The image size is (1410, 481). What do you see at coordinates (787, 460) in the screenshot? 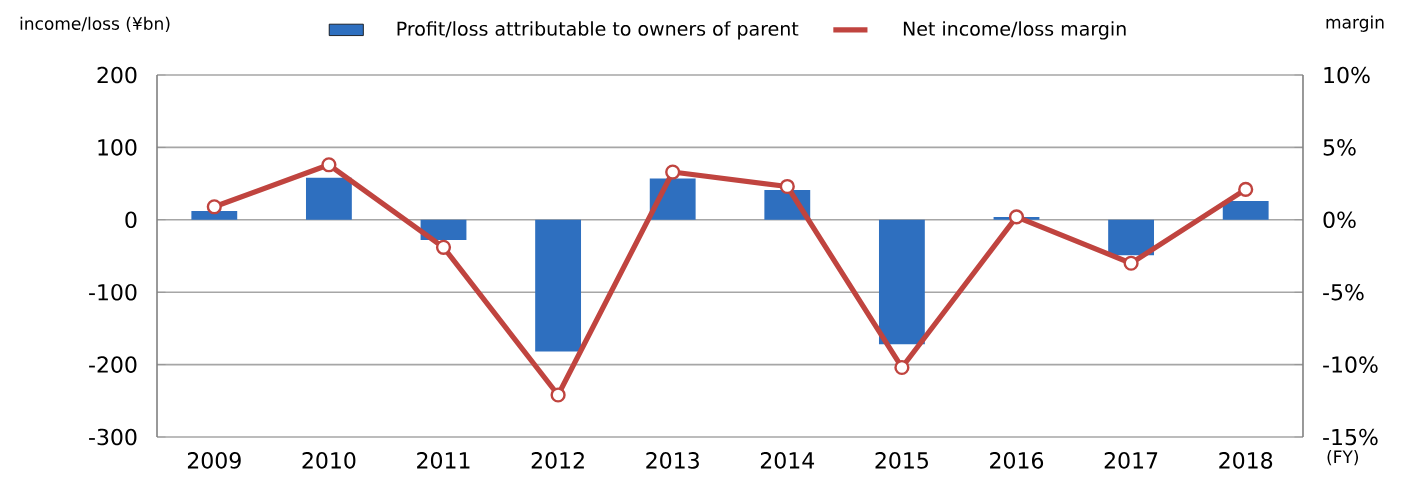
I see `x-tick-label: 2014` at bounding box center [787, 460].